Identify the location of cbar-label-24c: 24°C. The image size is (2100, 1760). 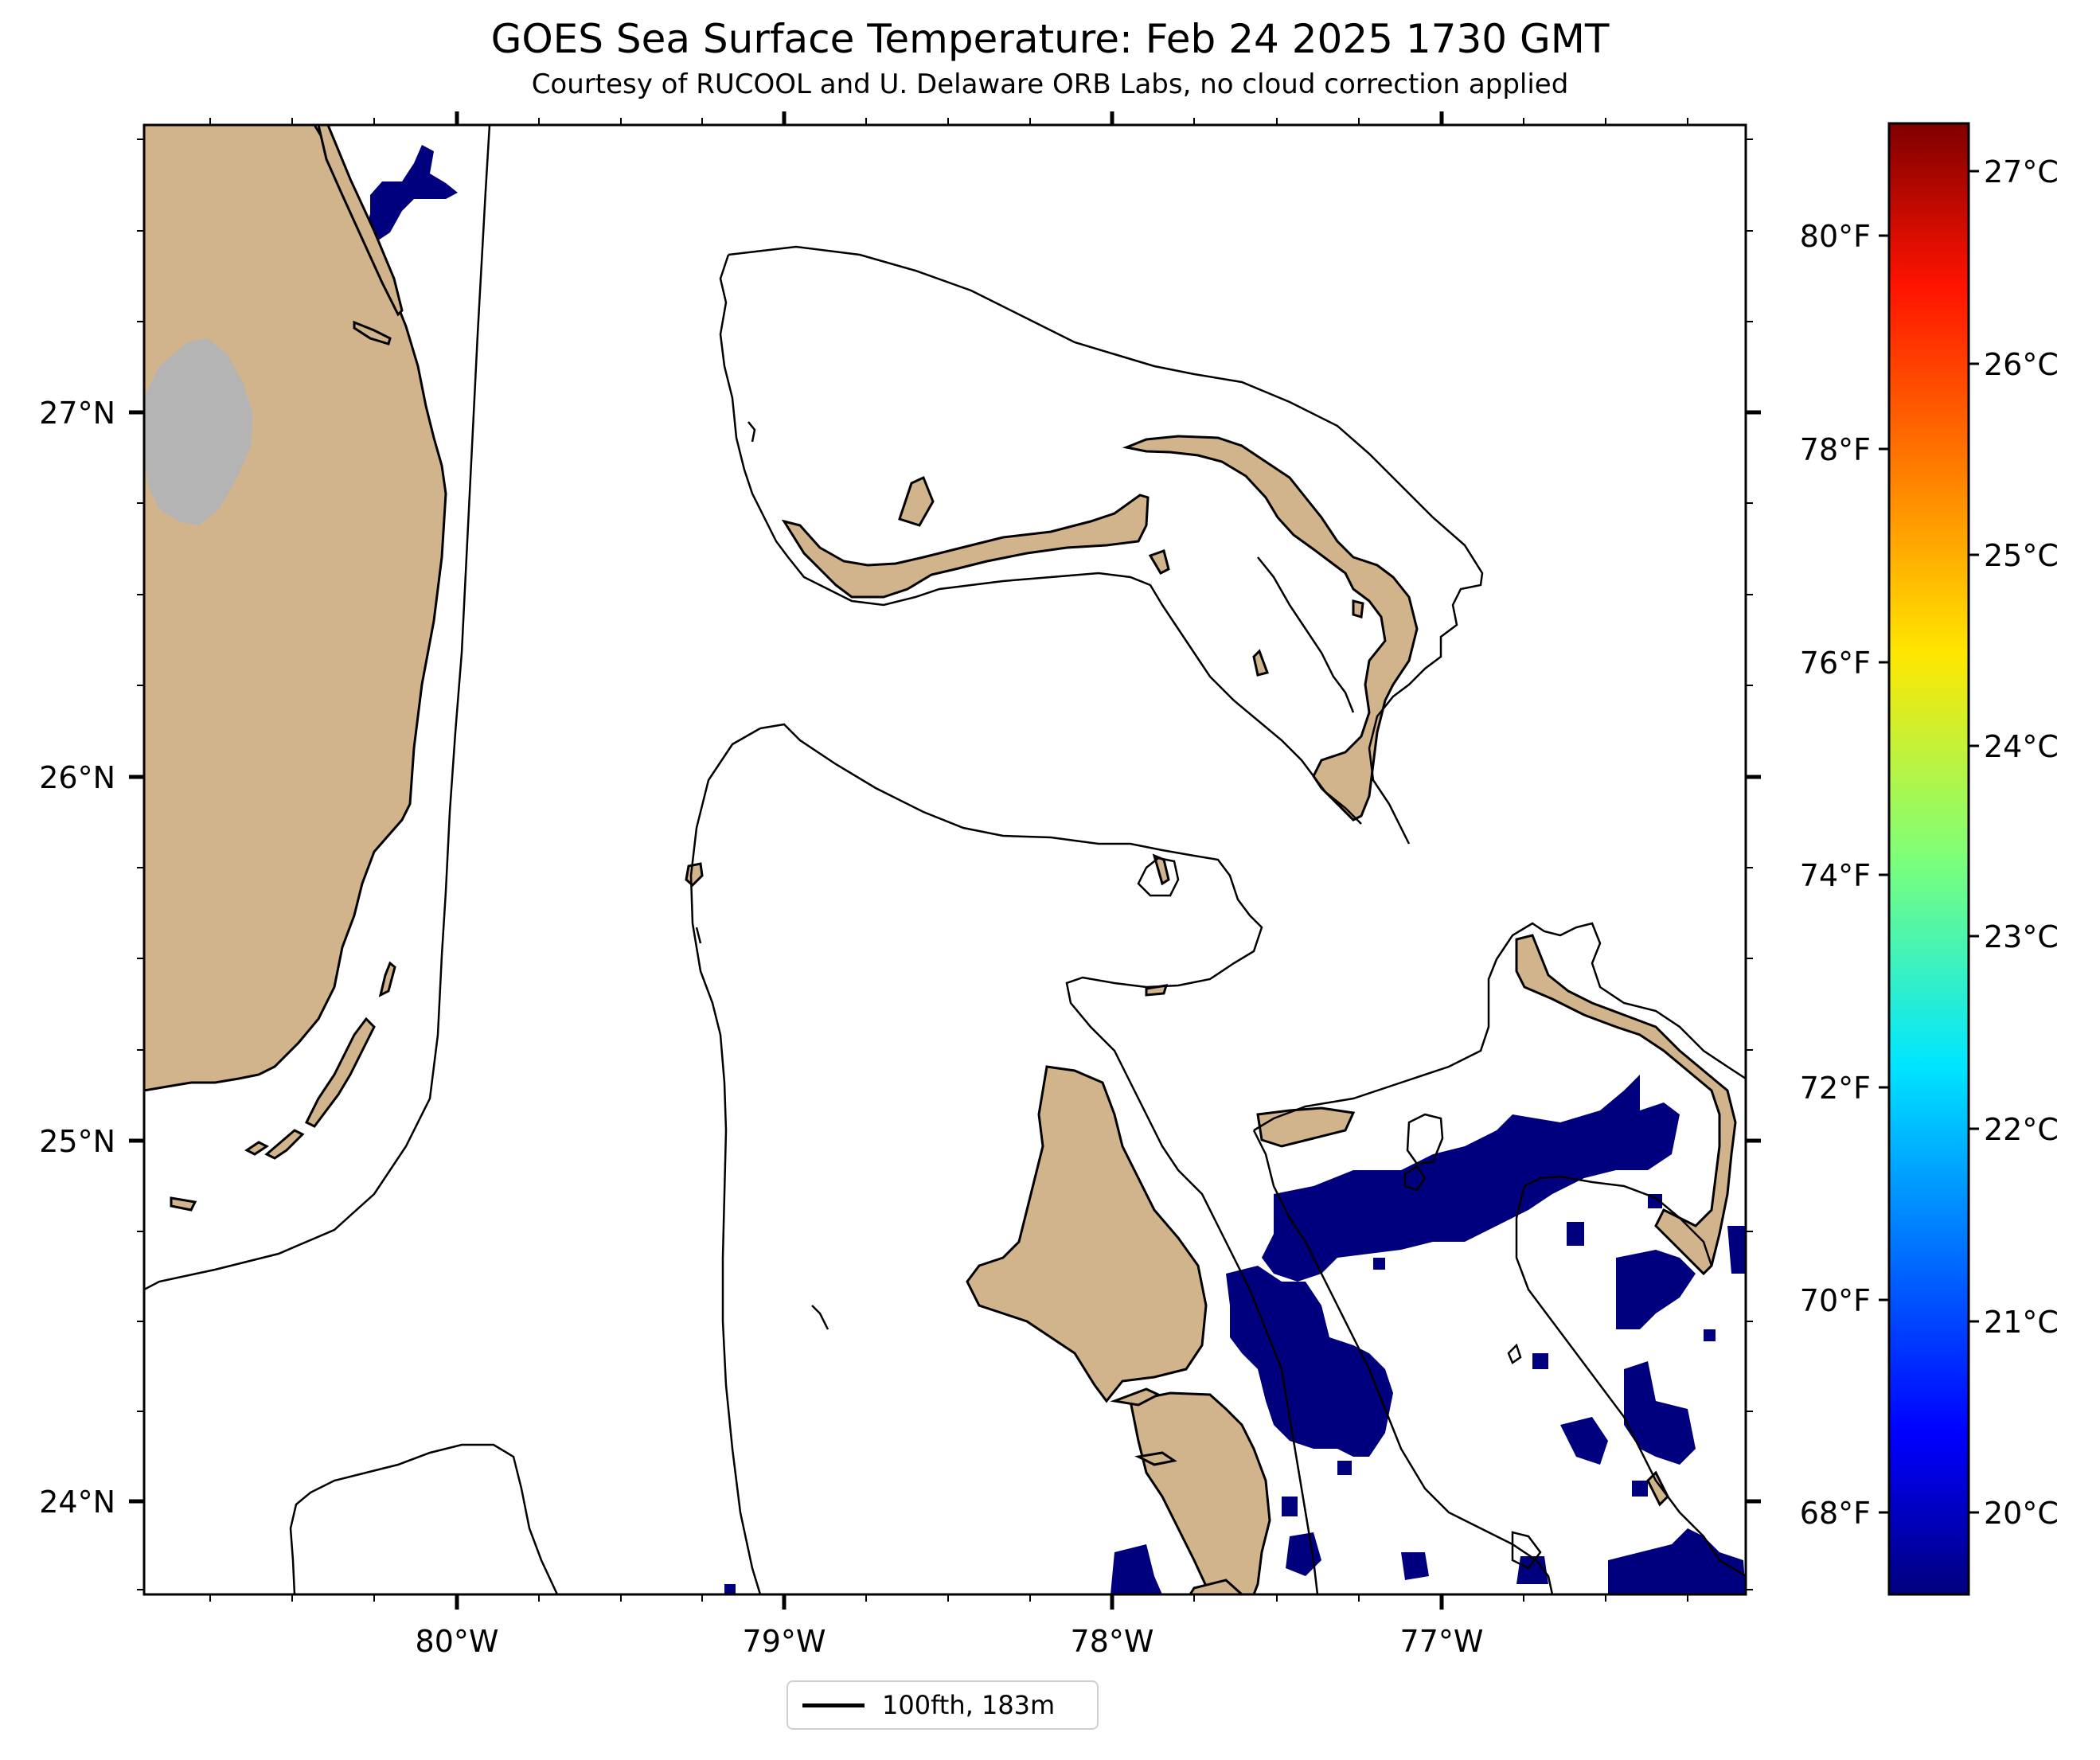
(2021, 747).